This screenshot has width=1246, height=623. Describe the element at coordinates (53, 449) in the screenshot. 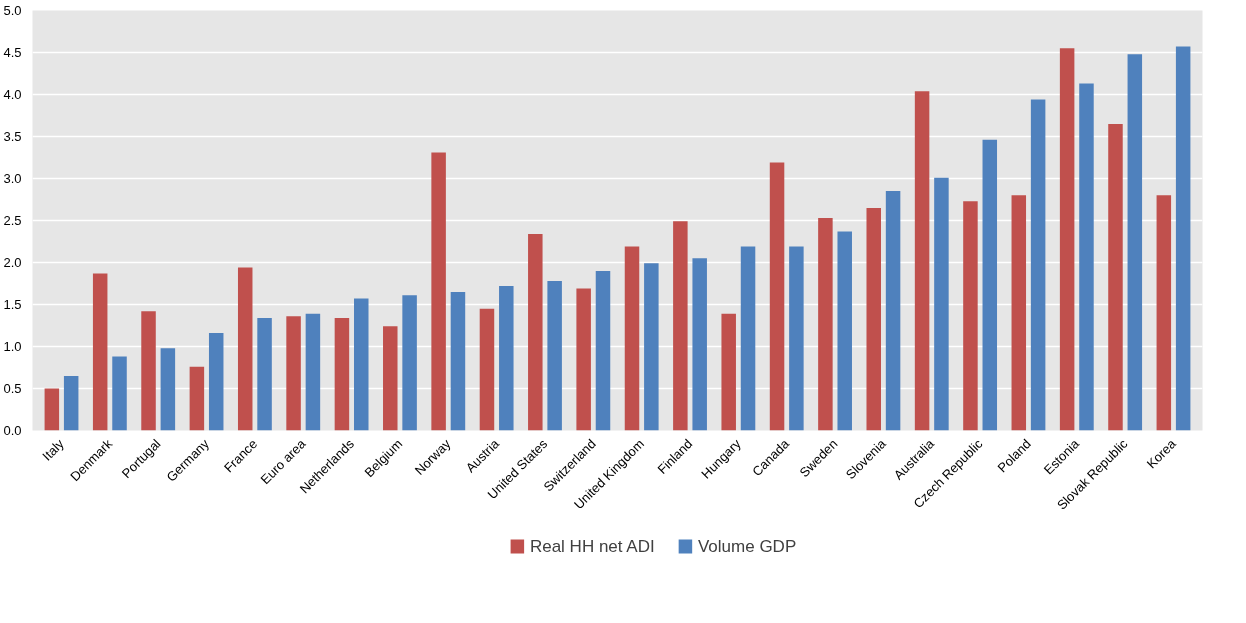

I see `x-tick-label: Italy` at that location.